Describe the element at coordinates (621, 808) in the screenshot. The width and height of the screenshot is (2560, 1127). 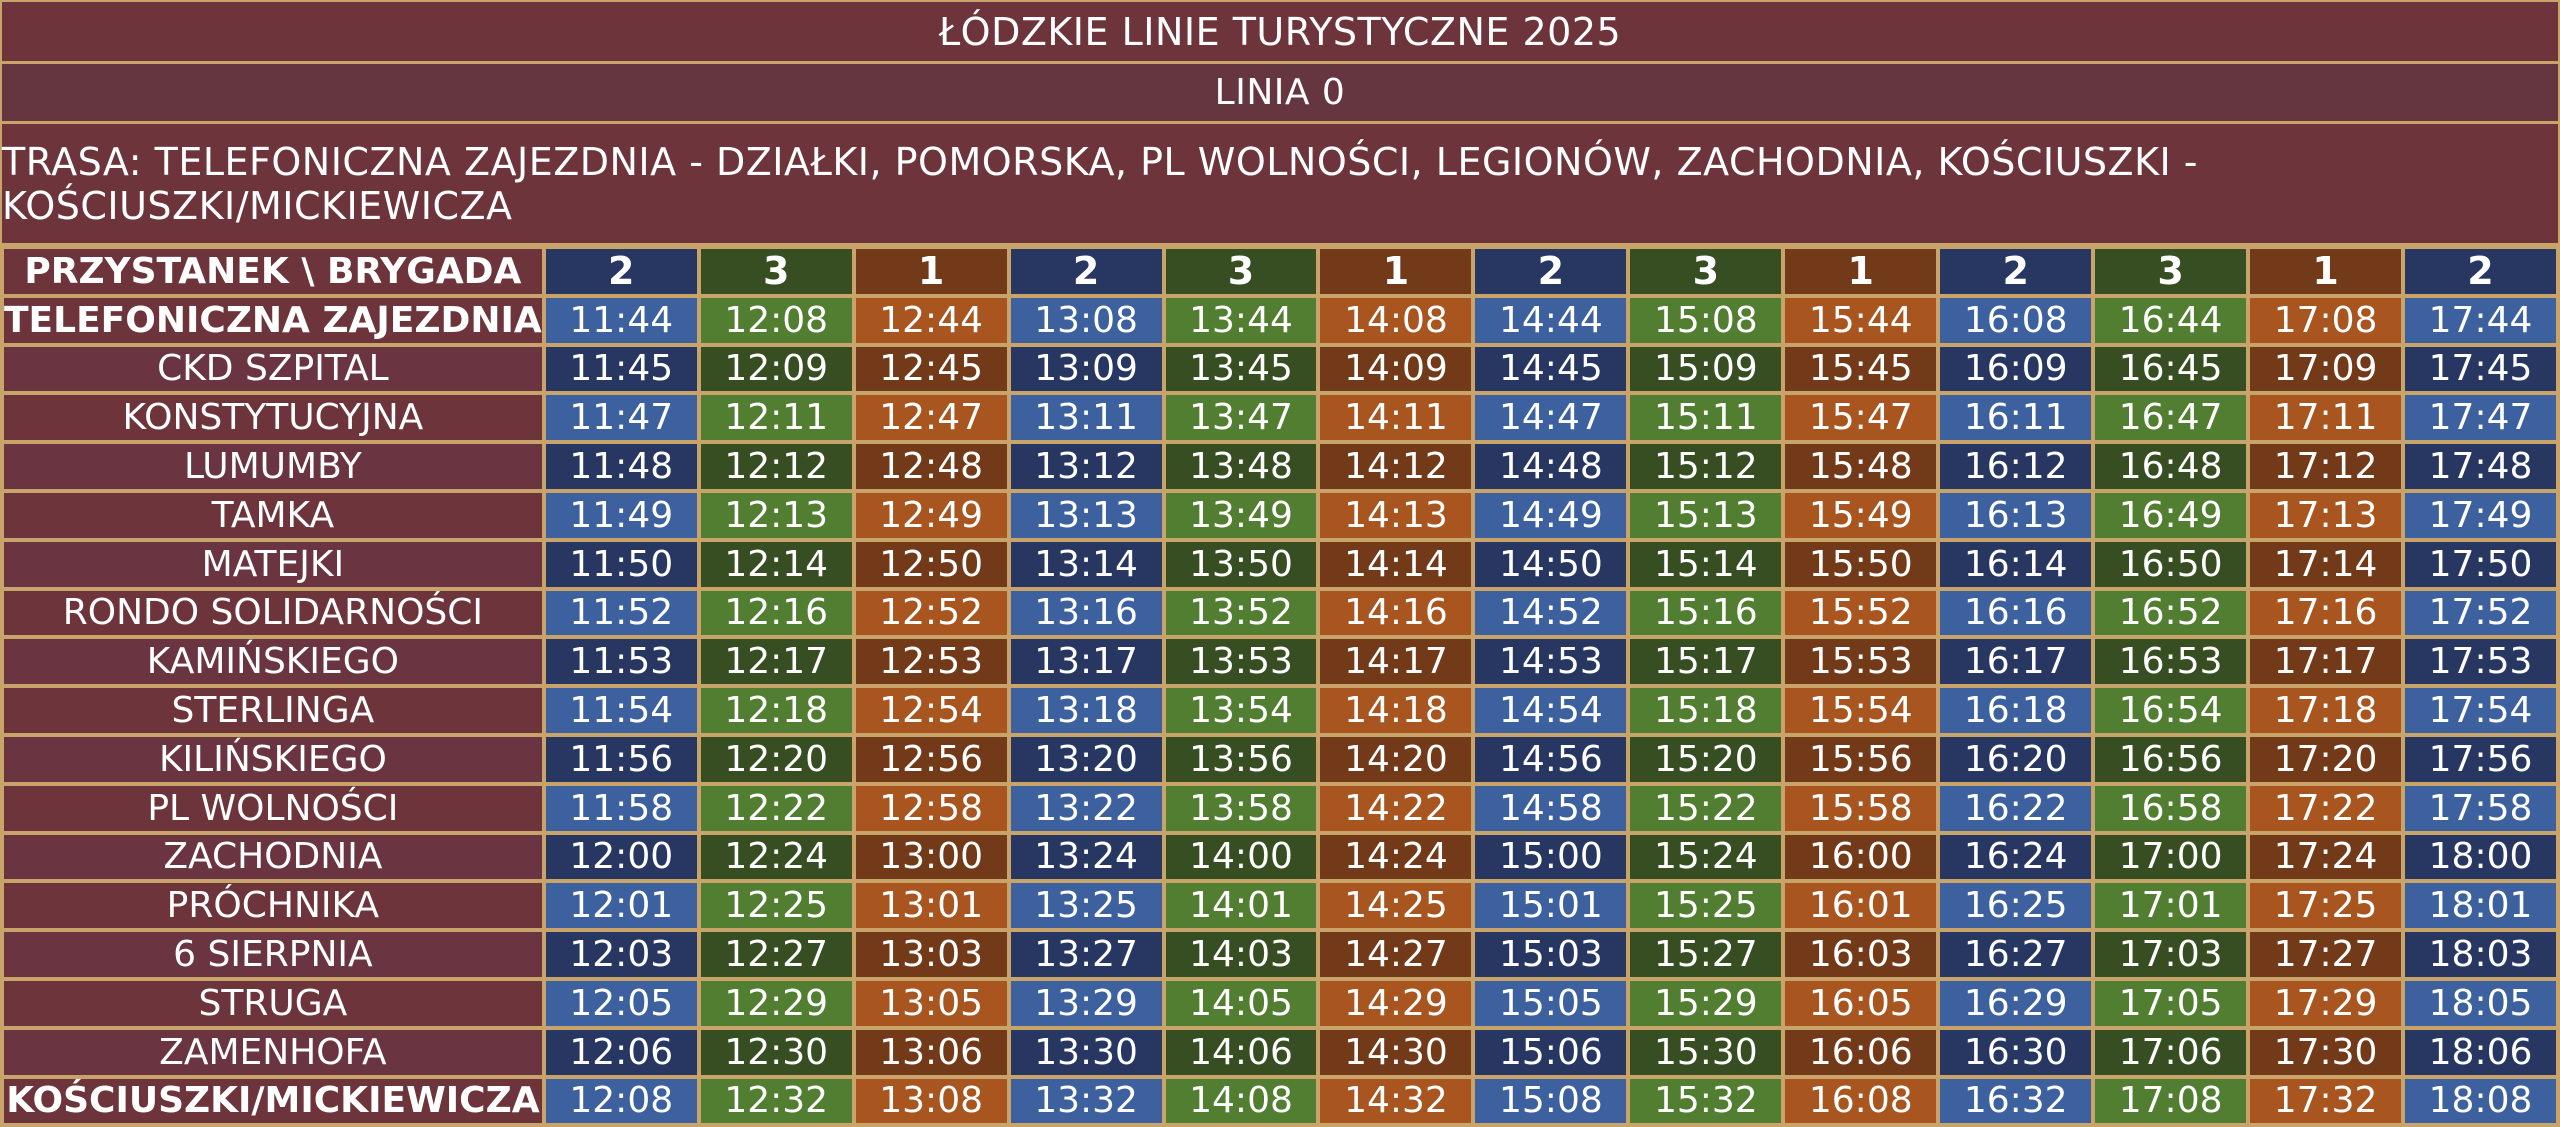
I see `departure-time: 11:58` at that location.